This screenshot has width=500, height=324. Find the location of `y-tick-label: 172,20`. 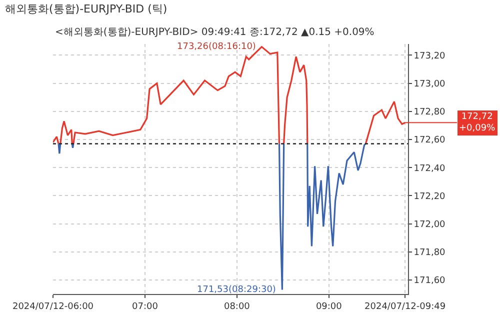

y-tick-label: 172,20 is located at coordinates (430, 197).